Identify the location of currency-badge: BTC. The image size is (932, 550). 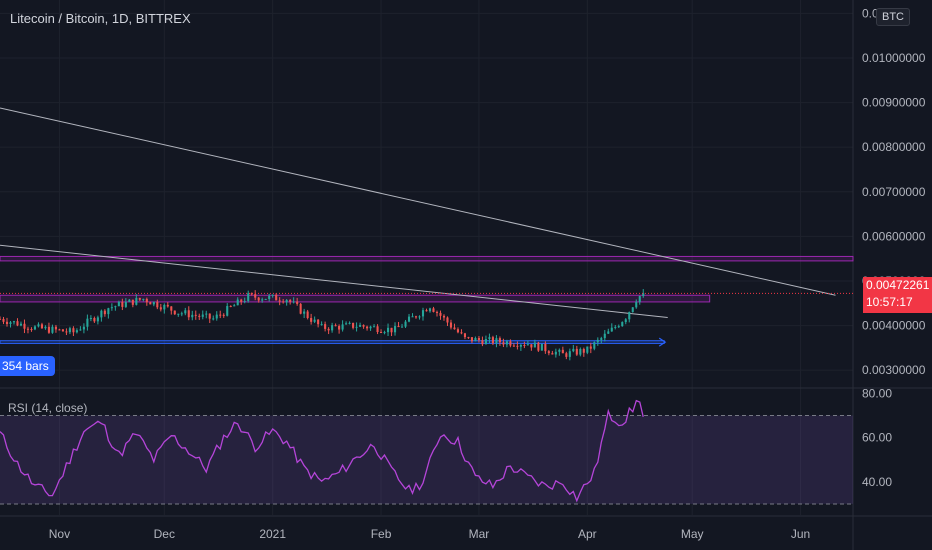
(893, 17).